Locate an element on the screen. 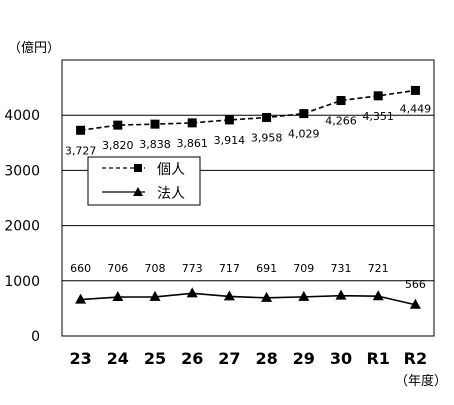 This screenshot has width=454, height=405. legend-box is located at coordinates (144, 181).